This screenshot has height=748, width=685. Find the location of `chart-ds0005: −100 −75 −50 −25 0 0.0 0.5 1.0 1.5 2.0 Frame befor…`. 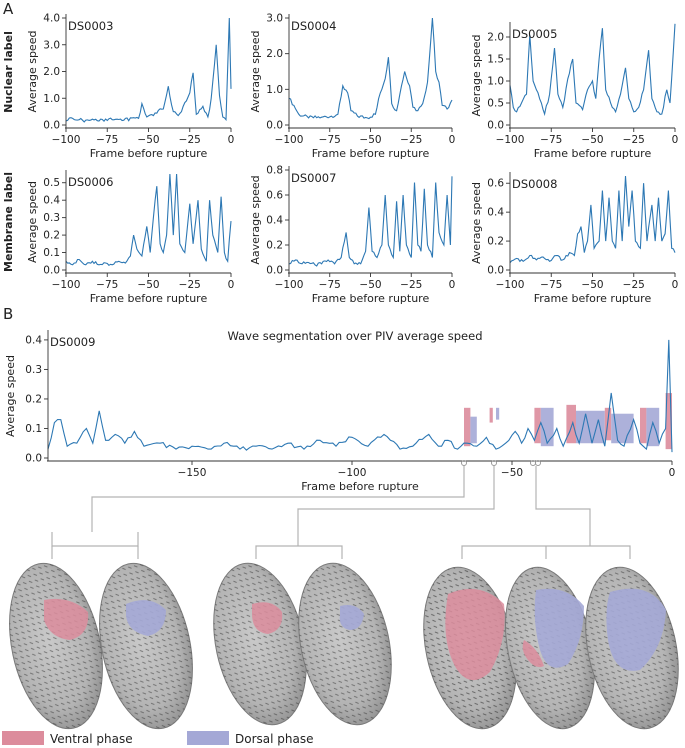

chart-ds0005: −100 −75 −50 −25 0 0.0 0.5 1.0 1.5 2.0 Frame befor… is located at coordinates (574, 91).